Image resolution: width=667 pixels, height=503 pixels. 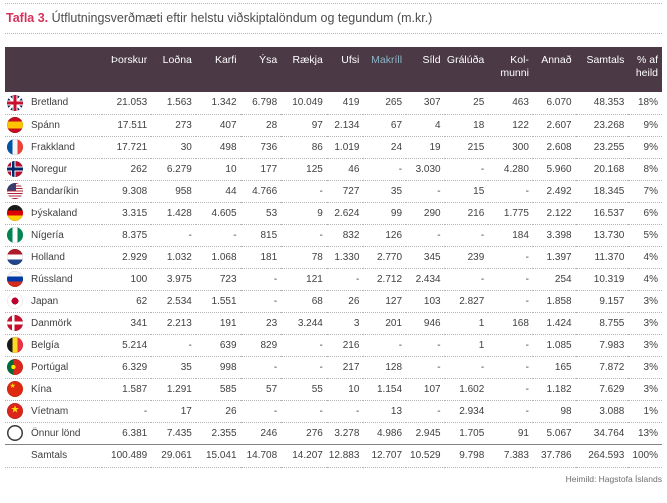 What do you see at coordinates (466, 257) in the screenshot?
I see `value-graluda: 239` at bounding box center [466, 257].